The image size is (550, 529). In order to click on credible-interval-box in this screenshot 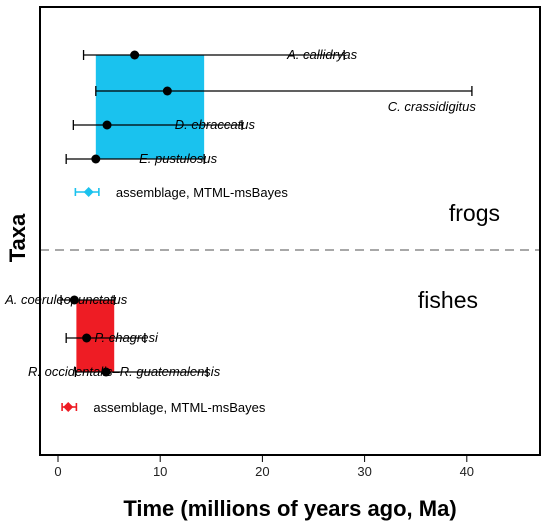, I will do `click(150, 107)`.